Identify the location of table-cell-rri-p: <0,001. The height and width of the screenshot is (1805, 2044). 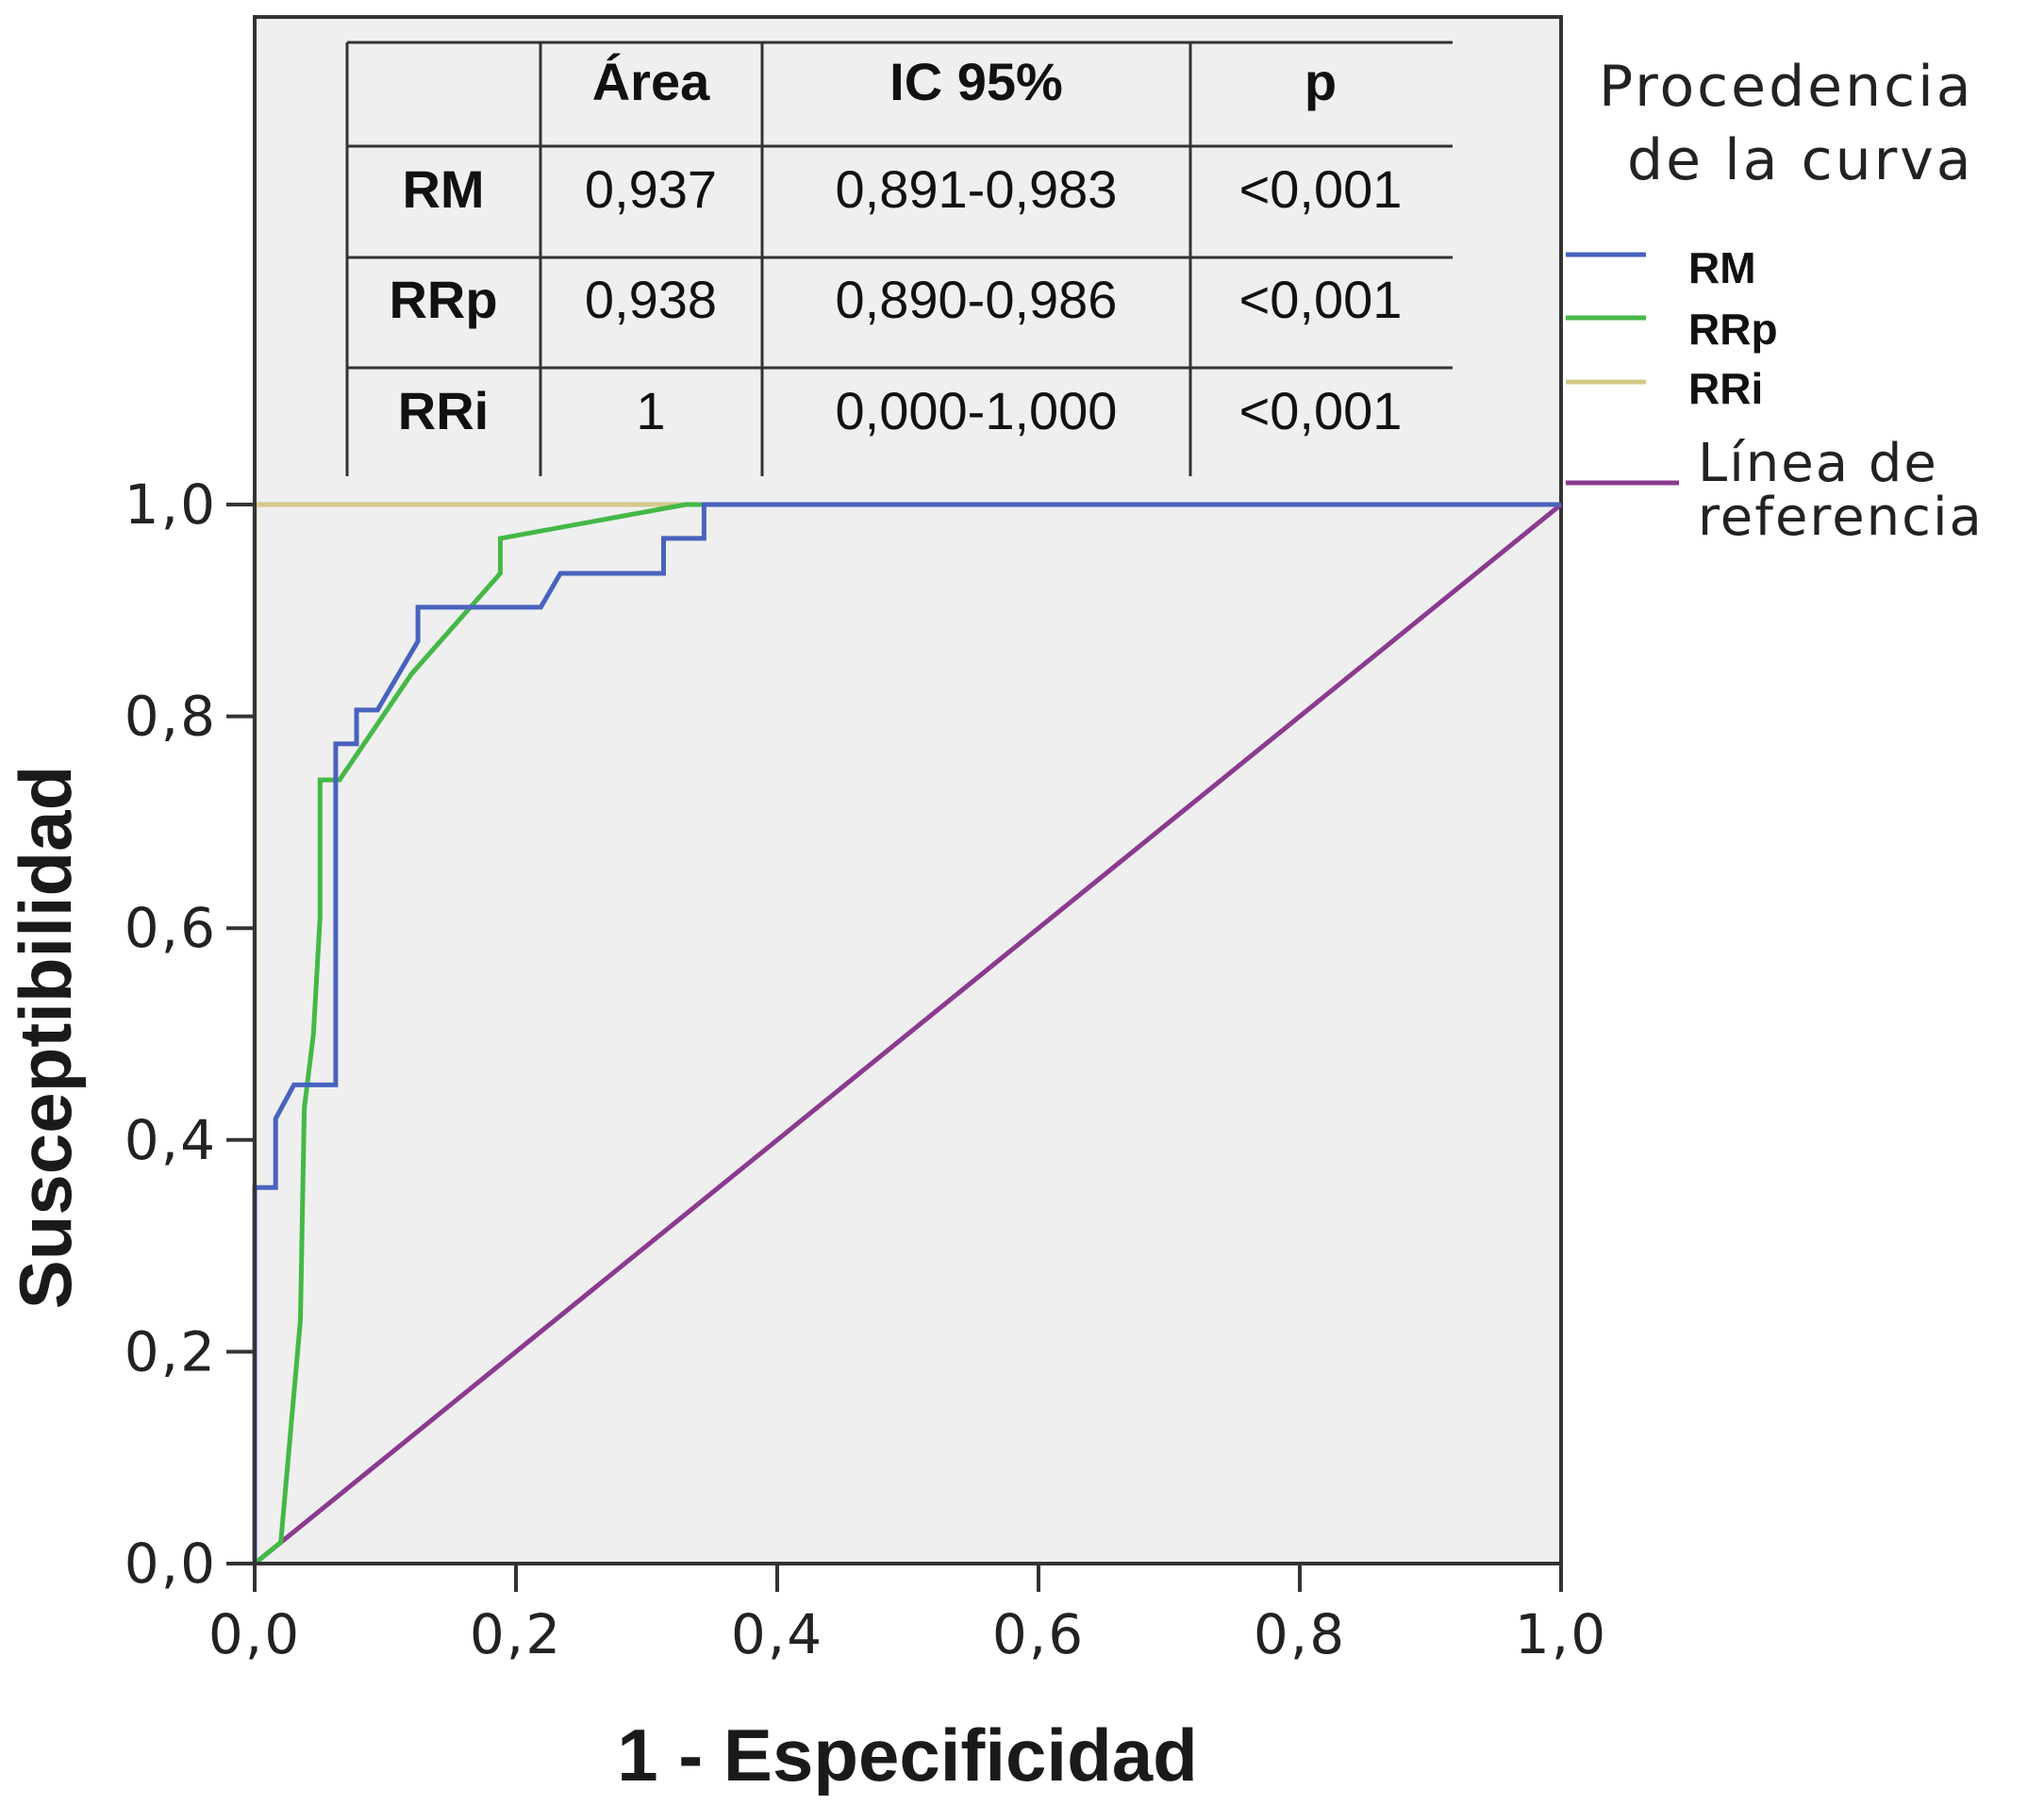
(1321, 410).